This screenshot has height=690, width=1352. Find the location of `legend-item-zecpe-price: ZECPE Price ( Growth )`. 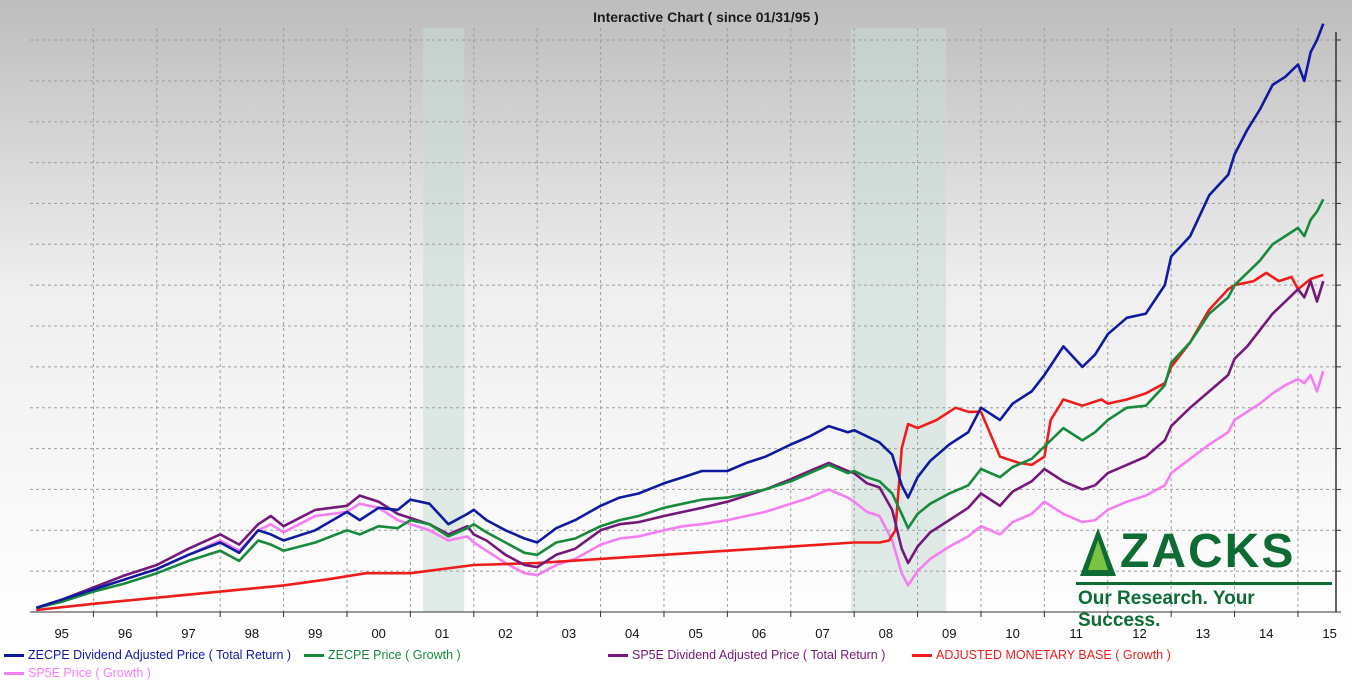

legend-item-zecpe-price: ZECPE Price ( Growth ) is located at coordinates (382, 655).